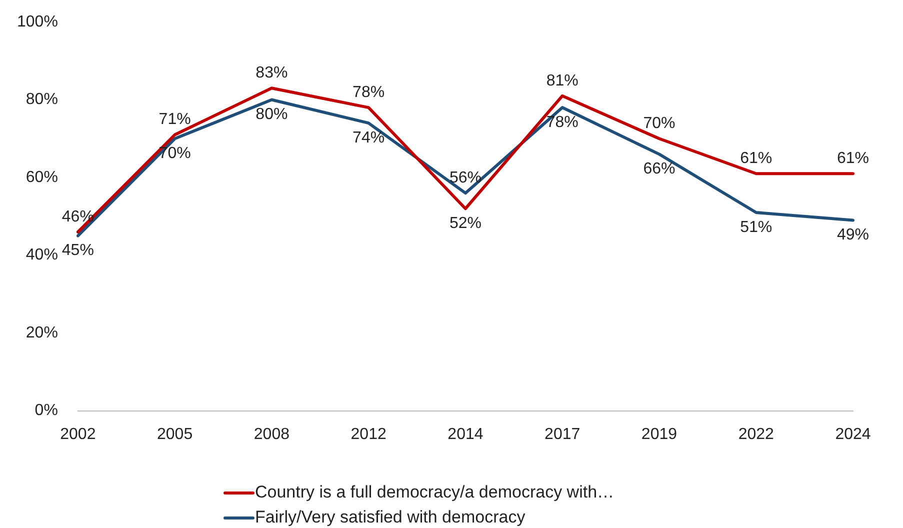 This screenshot has width=903, height=528. I want to click on x-tick-label: 2019, so click(659, 434).